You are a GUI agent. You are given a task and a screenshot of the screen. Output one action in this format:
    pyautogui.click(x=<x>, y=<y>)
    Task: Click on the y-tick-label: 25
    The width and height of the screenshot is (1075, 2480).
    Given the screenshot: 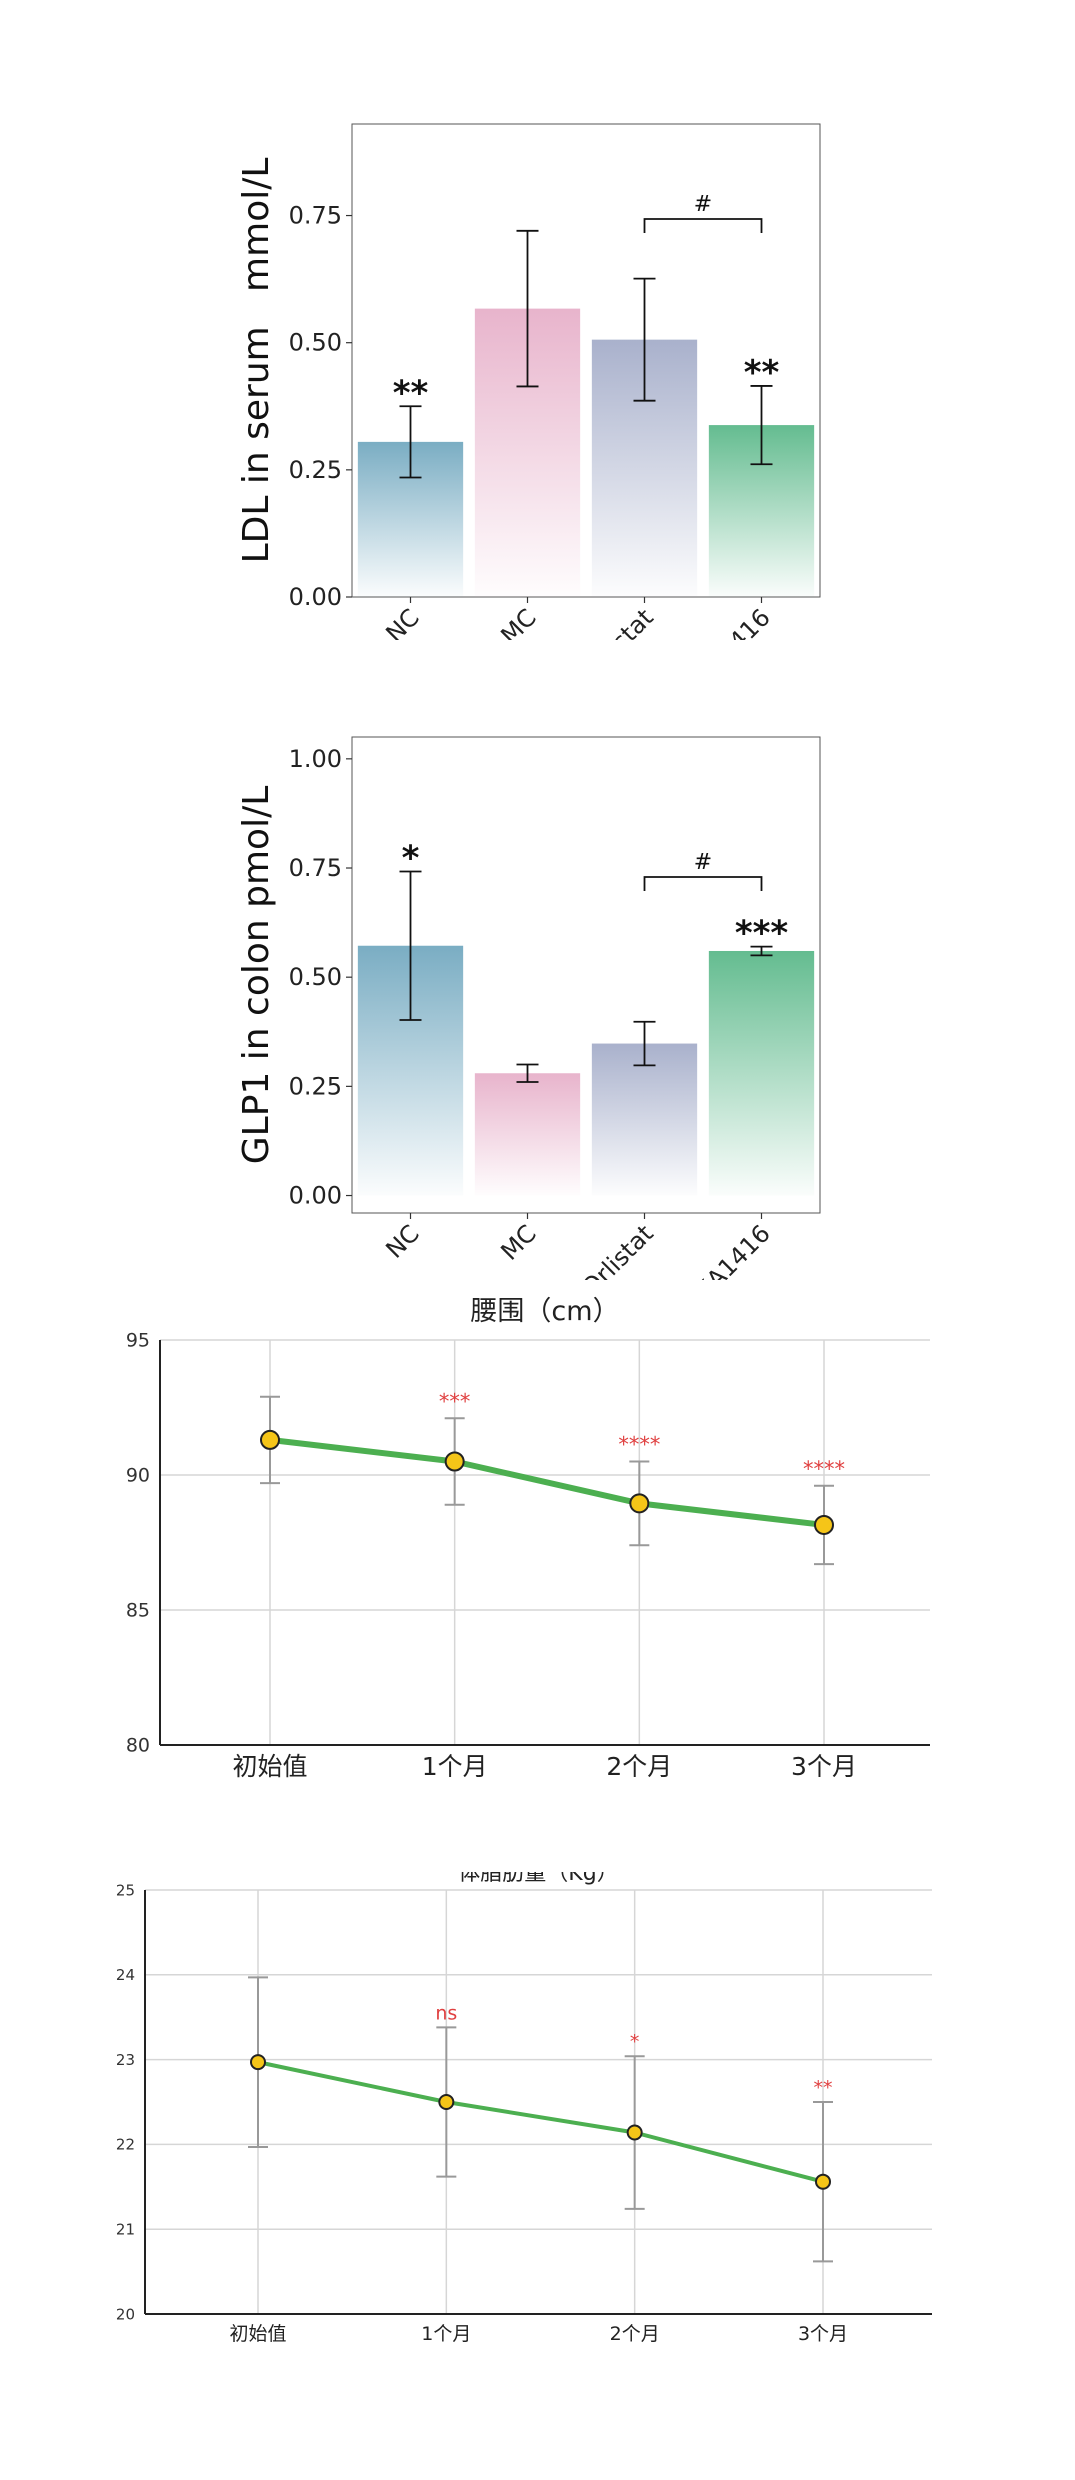 What is the action you would take?
    pyautogui.click(x=125, y=1890)
    